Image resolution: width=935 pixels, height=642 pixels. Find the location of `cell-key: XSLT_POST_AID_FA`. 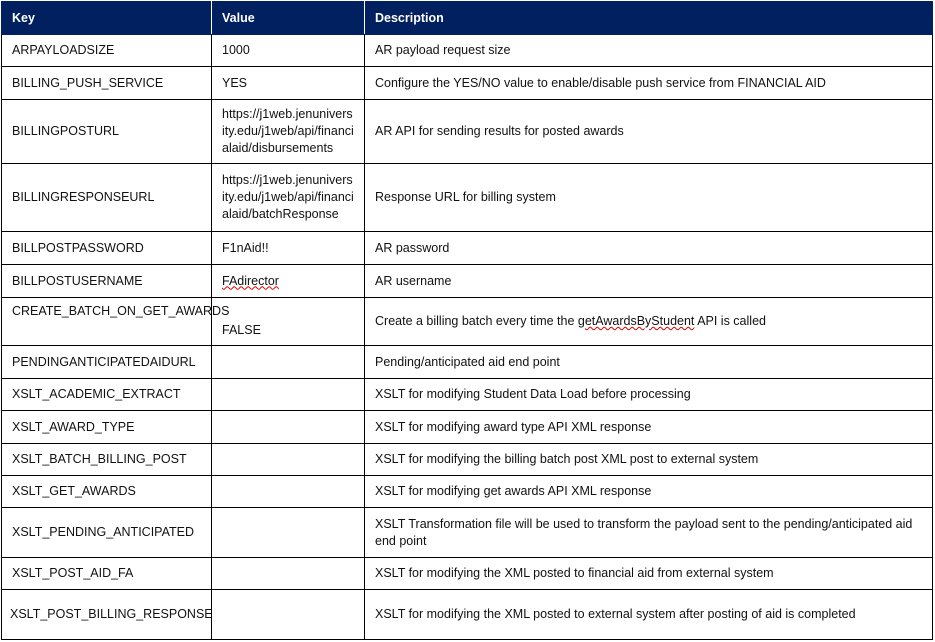

cell-key: XSLT_POST_AID_FA is located at coordinates (106, 573).